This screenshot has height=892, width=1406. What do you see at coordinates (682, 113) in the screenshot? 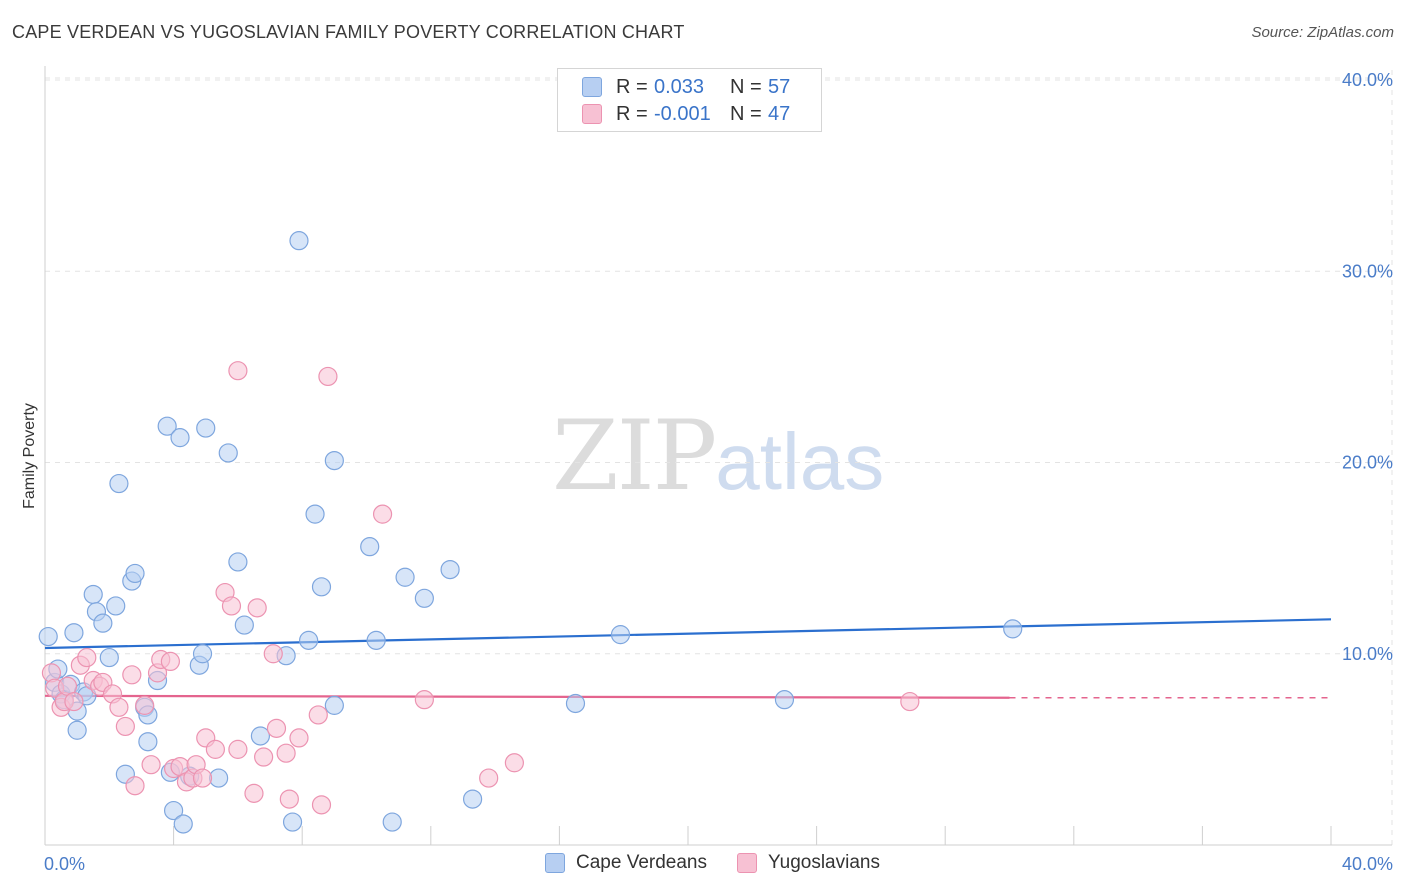
I see `r-value: -0.001` at bounding box center [682, 113].